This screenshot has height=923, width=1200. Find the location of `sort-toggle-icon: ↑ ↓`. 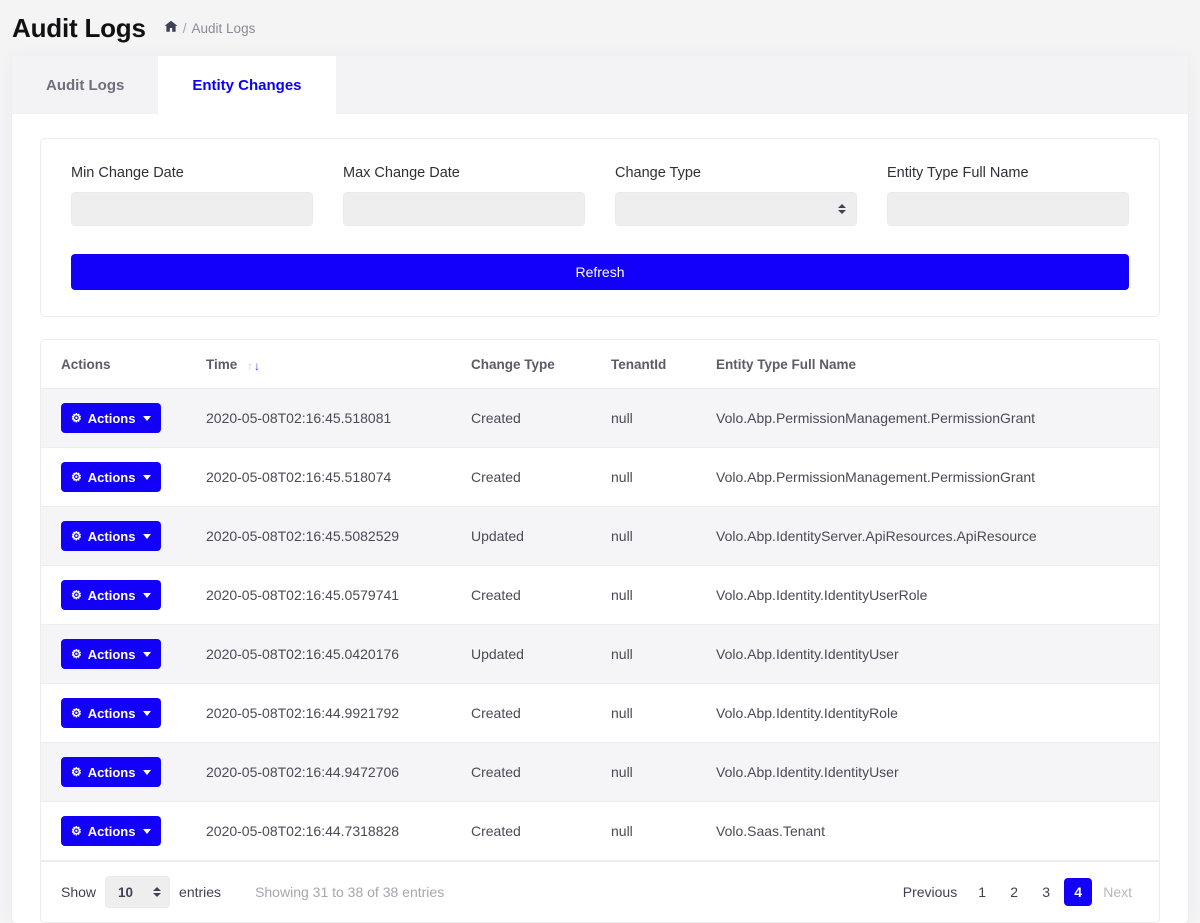

sort-toggle-icon: ↑ ↓ is located at coordinates (253, 366).